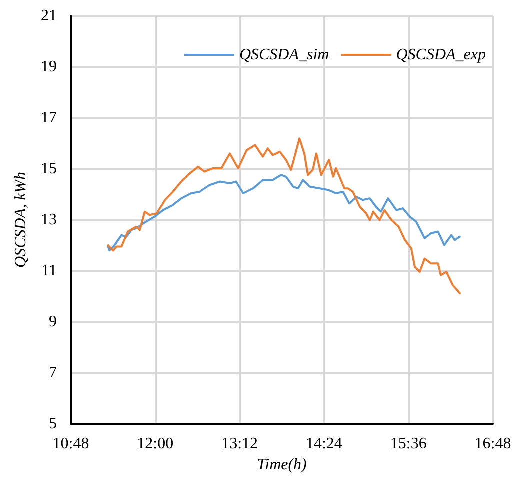 The width and height of the screenshot is (519, 486). What do you see at coordinates (284, 213) in the screenshot?
I see `line-series` at bounding box center [284, 213].